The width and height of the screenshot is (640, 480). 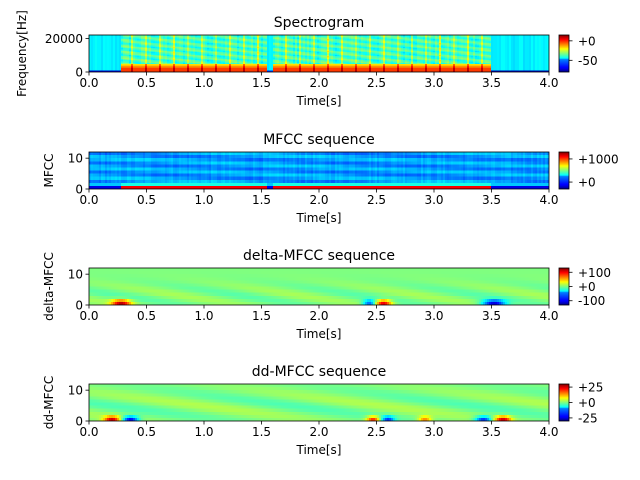 What do you see at coordinates (590, 388) in the screenshot?
I see `colorbar-tick-label: +25` at bounding box center [590, 388].